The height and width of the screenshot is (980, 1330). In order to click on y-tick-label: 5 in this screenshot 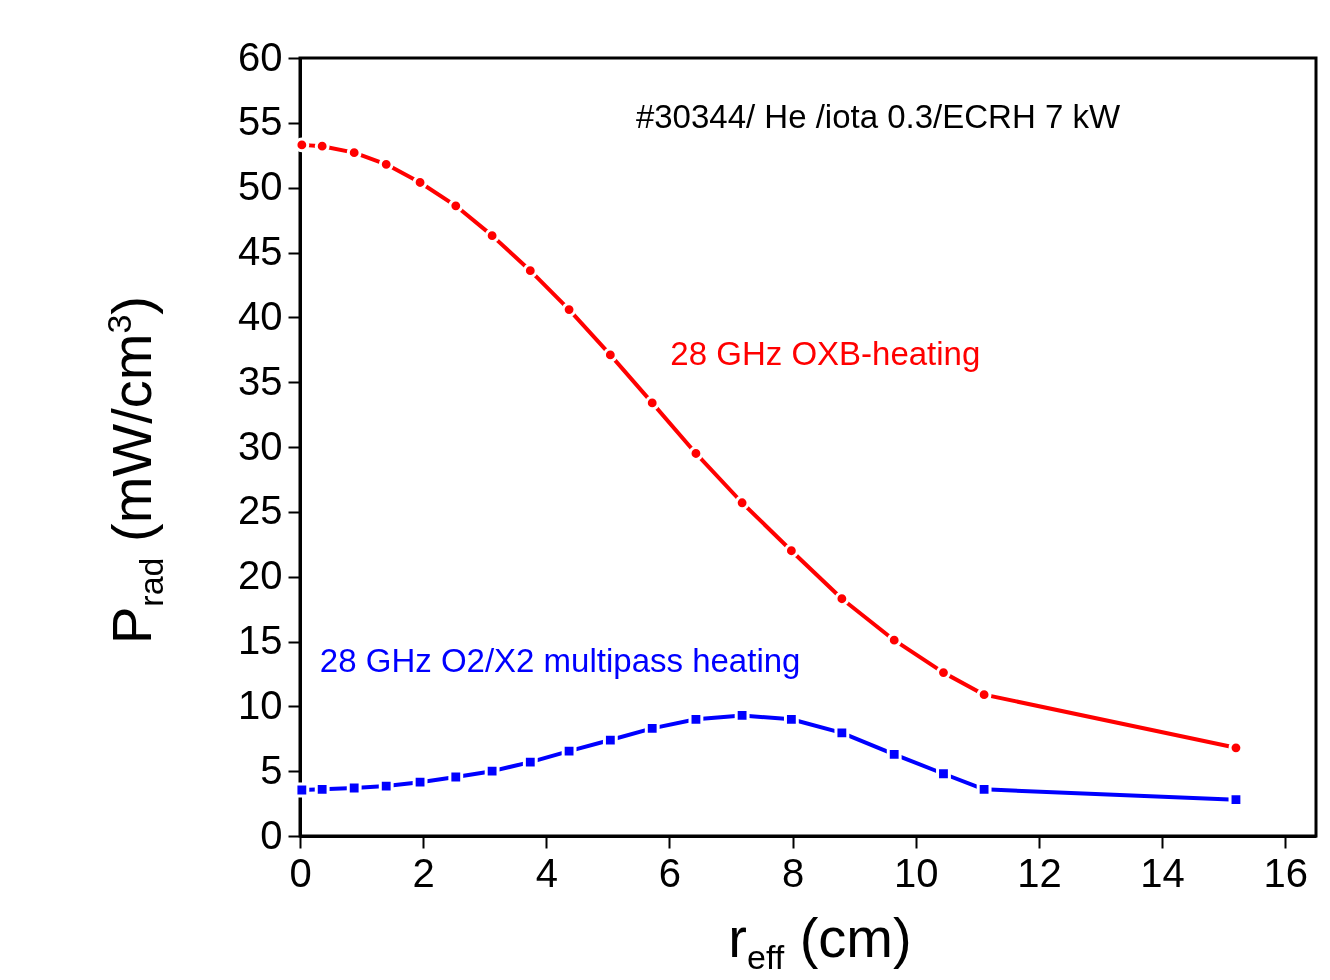, I will do `click(271, 769)`.